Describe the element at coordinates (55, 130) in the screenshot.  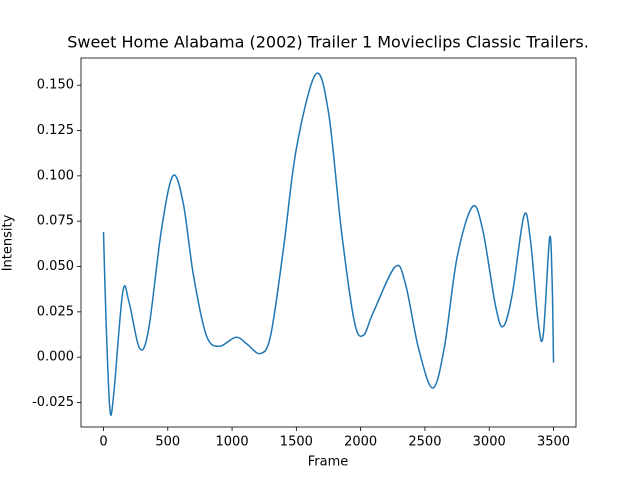
I see `y-tick-label: 0.125` at that location.